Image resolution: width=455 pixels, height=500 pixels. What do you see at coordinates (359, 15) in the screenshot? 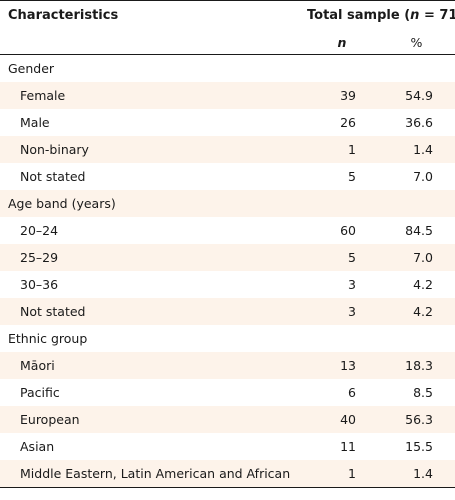
I see `header-total-prefix: Total sample (` at bounding box center [359, 15].